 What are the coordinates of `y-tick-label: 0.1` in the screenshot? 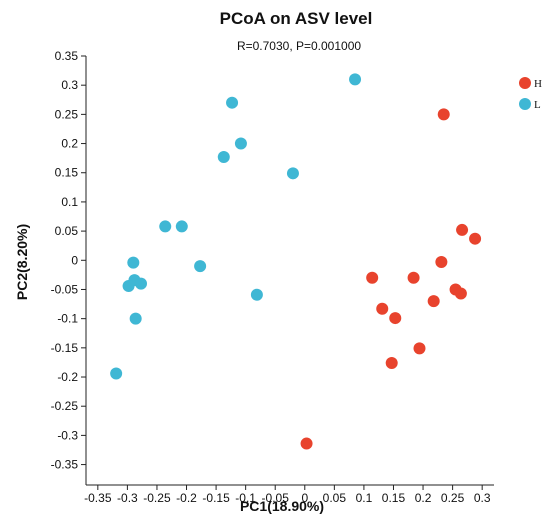 It's located at (69, 202).